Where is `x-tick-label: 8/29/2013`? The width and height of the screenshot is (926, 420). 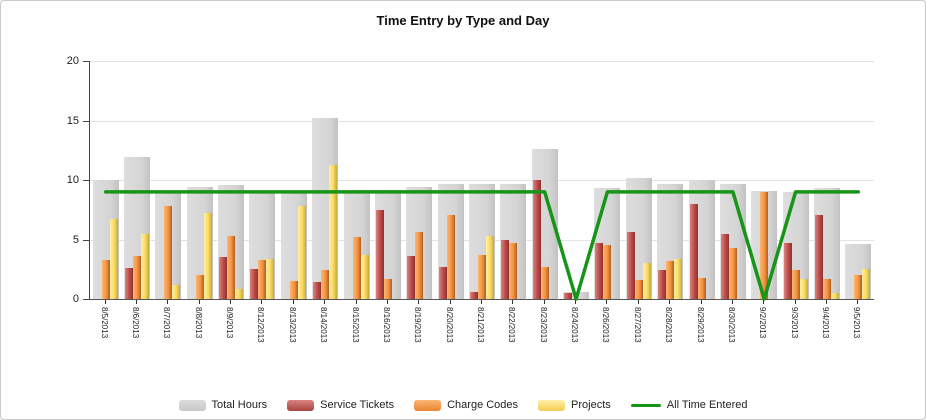 x-tick-label: 8/29/2013 is located at coordinates (700, 325).